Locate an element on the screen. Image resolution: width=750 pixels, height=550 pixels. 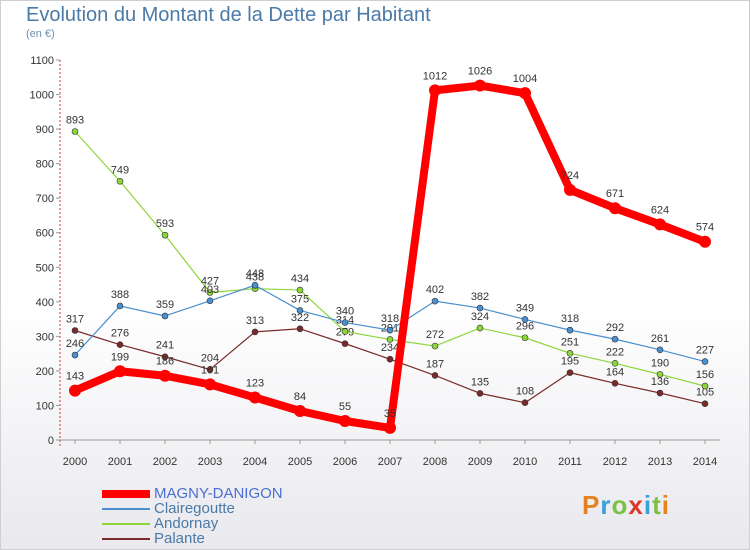
data-label: 317 is located at coordinates (75, 319).